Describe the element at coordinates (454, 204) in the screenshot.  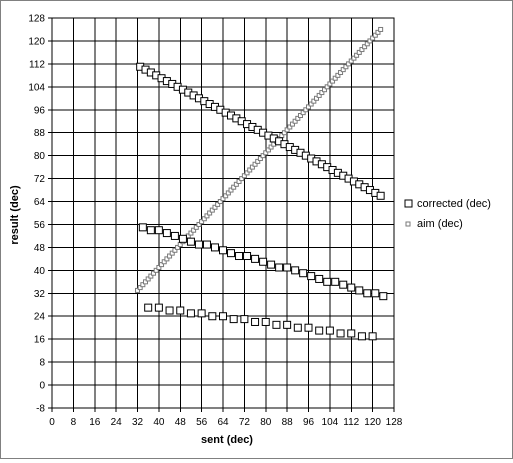
I see `legend-label-corrected: corrected (dec)` at that location.